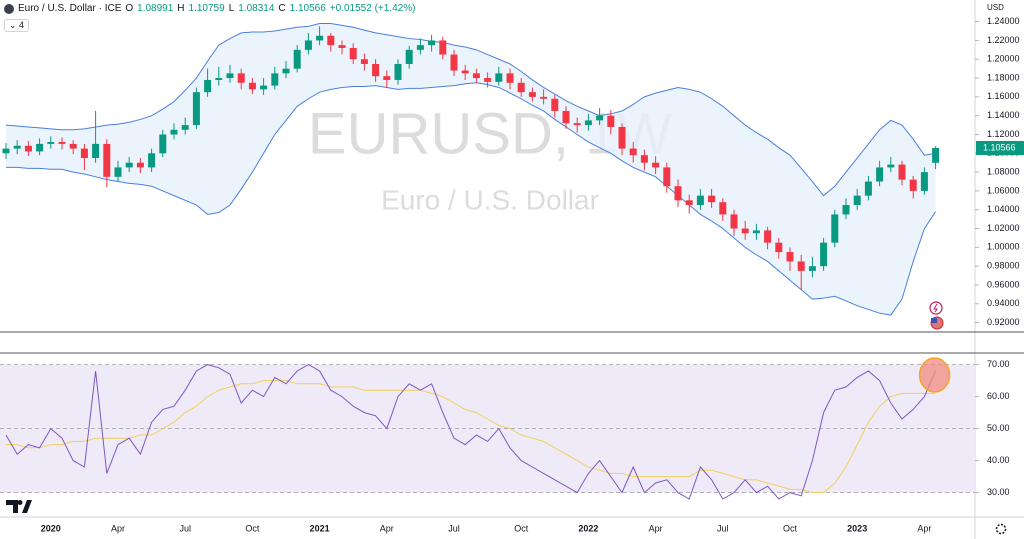 This screenshot has height=539, width=1024. What do you see at coordinates (1003, 228) in the screenshot?
I see `y-tick-label: 1.02000` at bounding box center [1003, 228].